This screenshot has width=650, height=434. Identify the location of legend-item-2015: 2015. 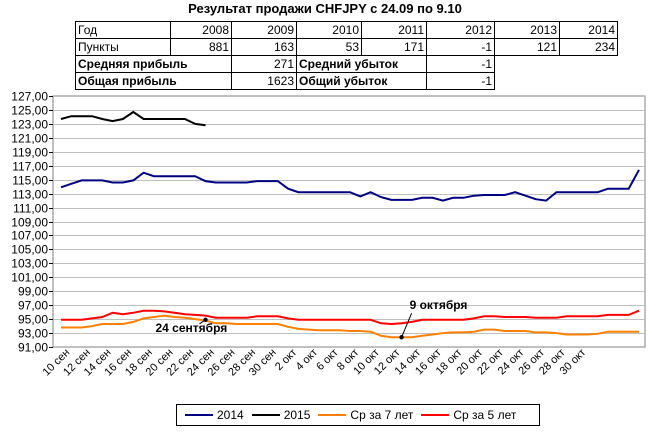
(281, 415).